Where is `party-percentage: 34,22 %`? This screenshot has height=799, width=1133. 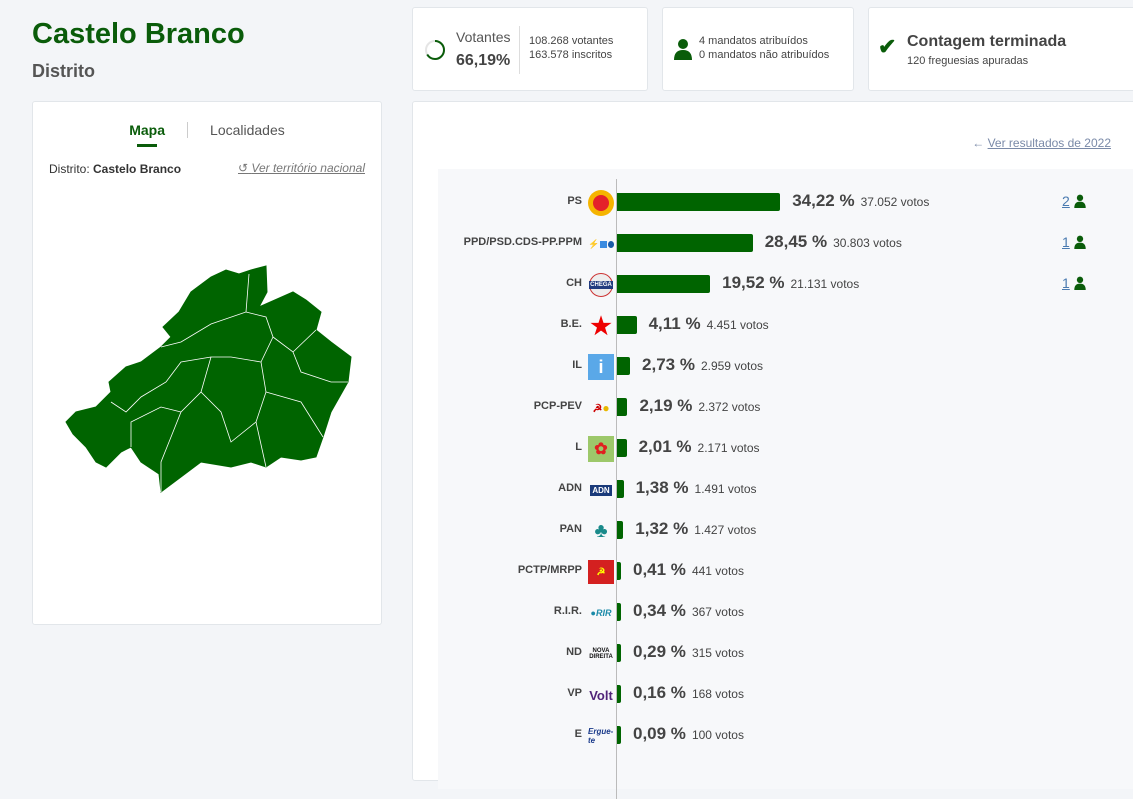 party-percentage: 34,22 % is located at coordinates (823, 200).